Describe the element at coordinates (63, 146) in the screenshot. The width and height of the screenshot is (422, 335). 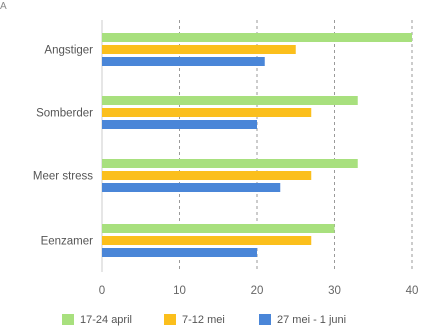
I see `category-labels: Angstiger Somberder Meer stress Eenzamer` at that location.